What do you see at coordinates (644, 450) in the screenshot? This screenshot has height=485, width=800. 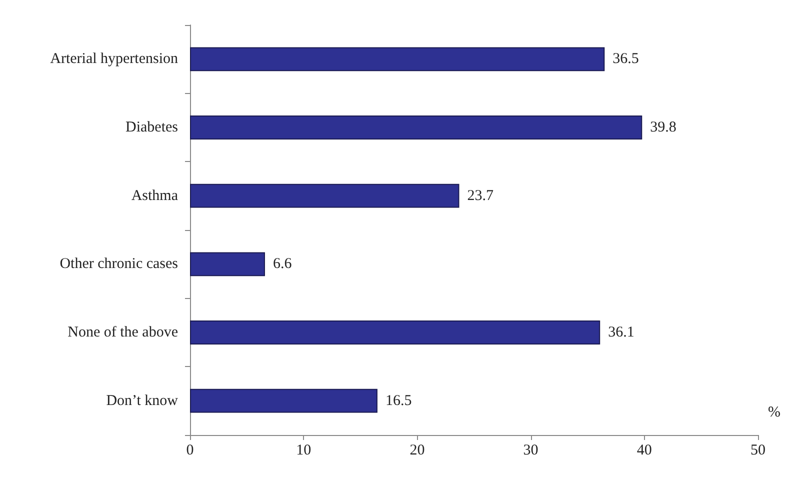 I see `x-tick-label: 40` at bounding box center [644, 450].